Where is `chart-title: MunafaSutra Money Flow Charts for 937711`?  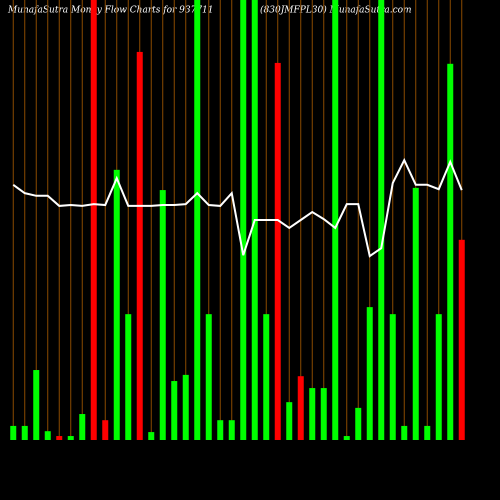
chart-title: MunafaSutra Money Flow Charts for 937711 is located at coordinates (110, 11).